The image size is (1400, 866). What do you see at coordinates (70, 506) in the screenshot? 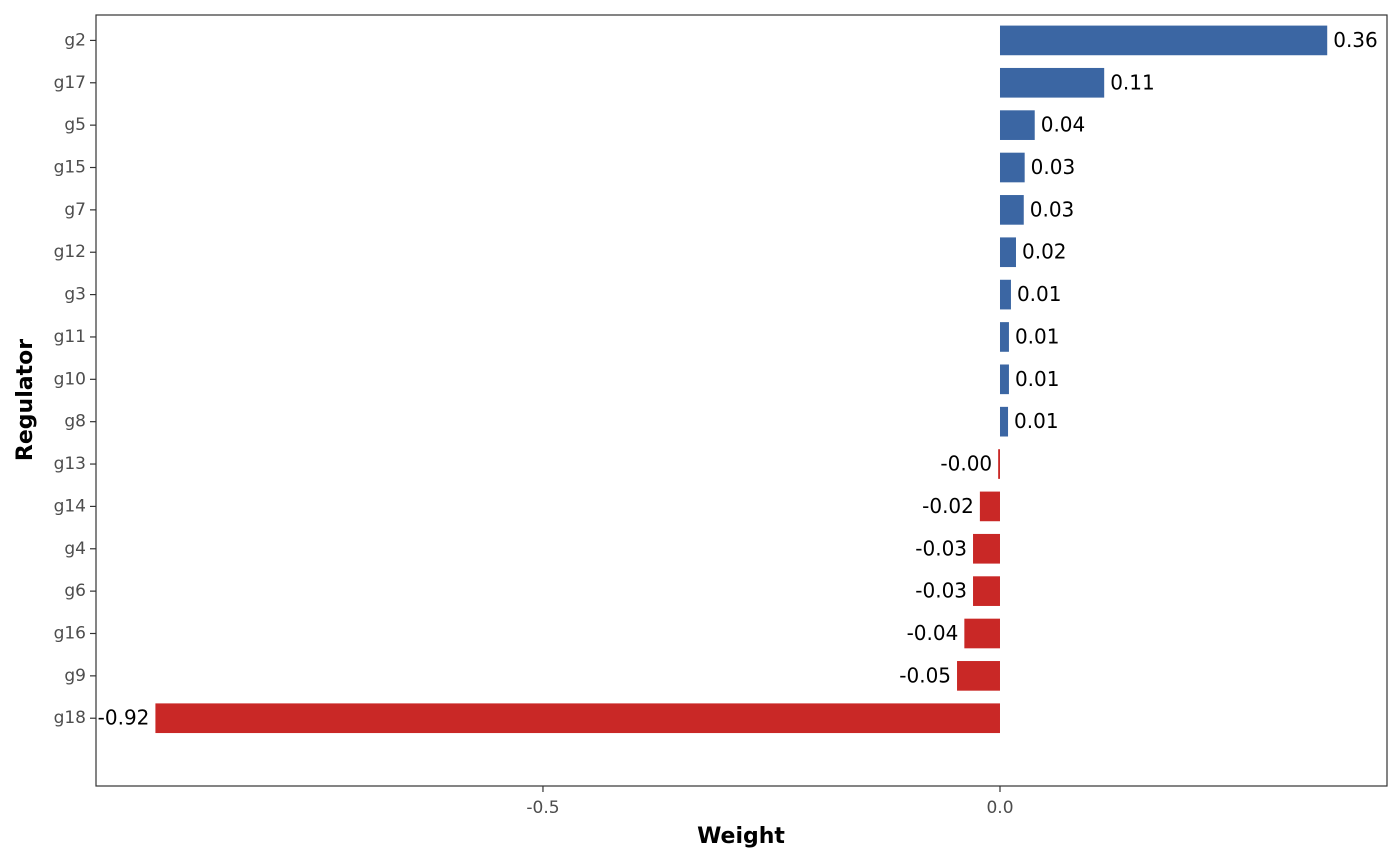
I see `y-tick-label: g14` at bounding box center [70, 506].